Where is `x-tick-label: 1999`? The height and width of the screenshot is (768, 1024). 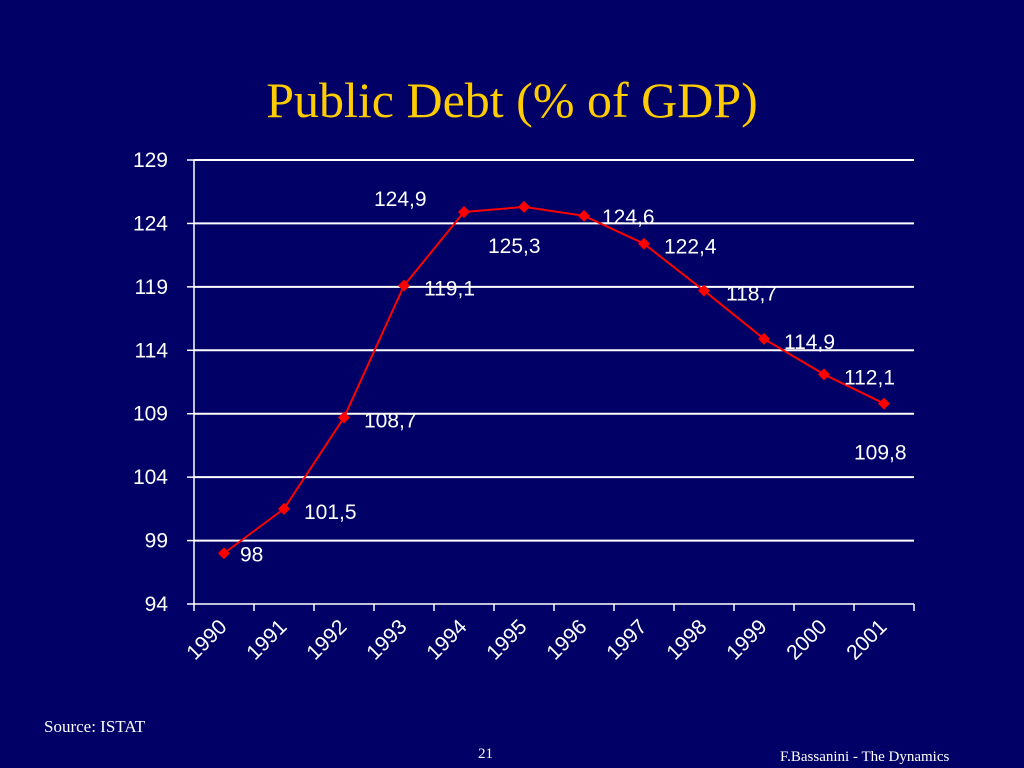
x-tick-label: 1999 is located at coordinates (746, 639).